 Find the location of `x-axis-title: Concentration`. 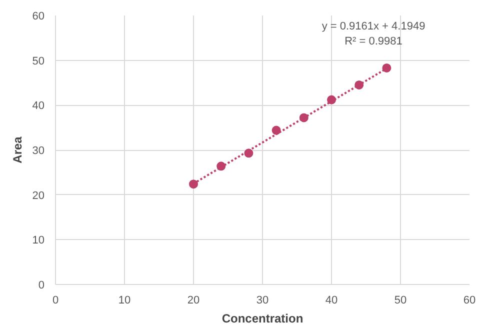

x-axis-title: Concentration is located at coordinates (263, 319).